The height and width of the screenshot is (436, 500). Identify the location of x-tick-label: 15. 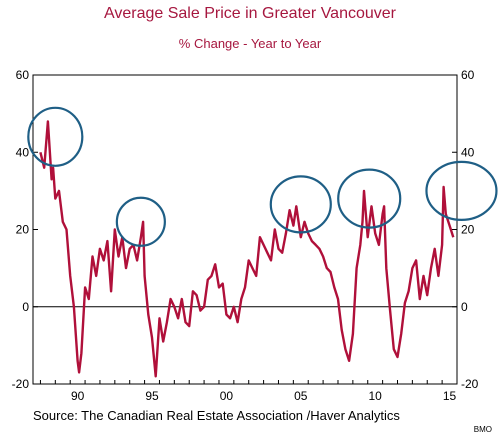
(450, 396).